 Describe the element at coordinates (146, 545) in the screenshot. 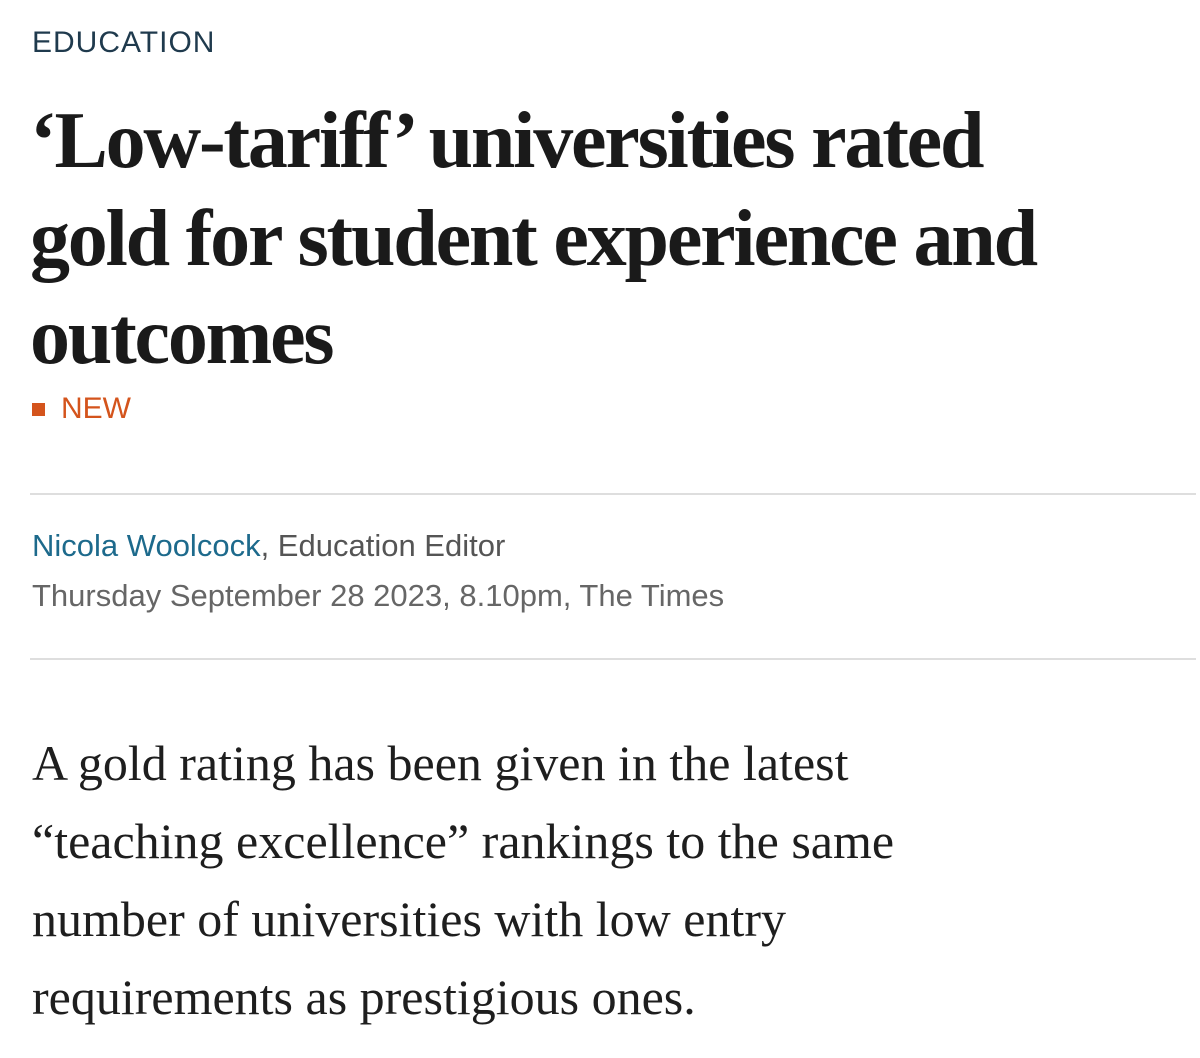

I see `author-link: Nicola Woolcock` at that location.